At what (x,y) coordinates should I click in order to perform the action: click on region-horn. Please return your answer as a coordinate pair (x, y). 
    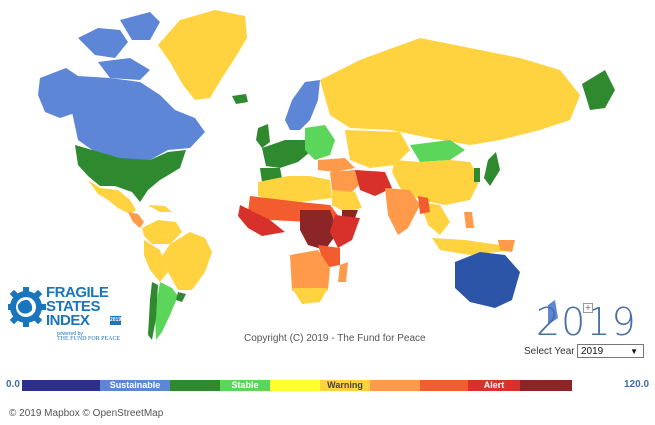
    Looking at the image, I should click on (345, 231).